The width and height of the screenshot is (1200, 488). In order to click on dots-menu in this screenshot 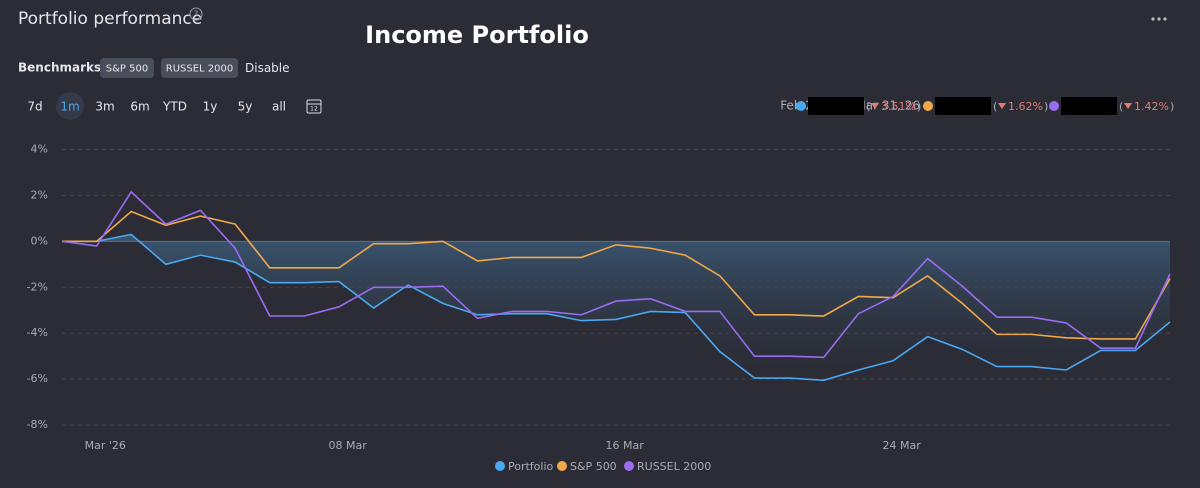, I will do `click(1159, 19)`.